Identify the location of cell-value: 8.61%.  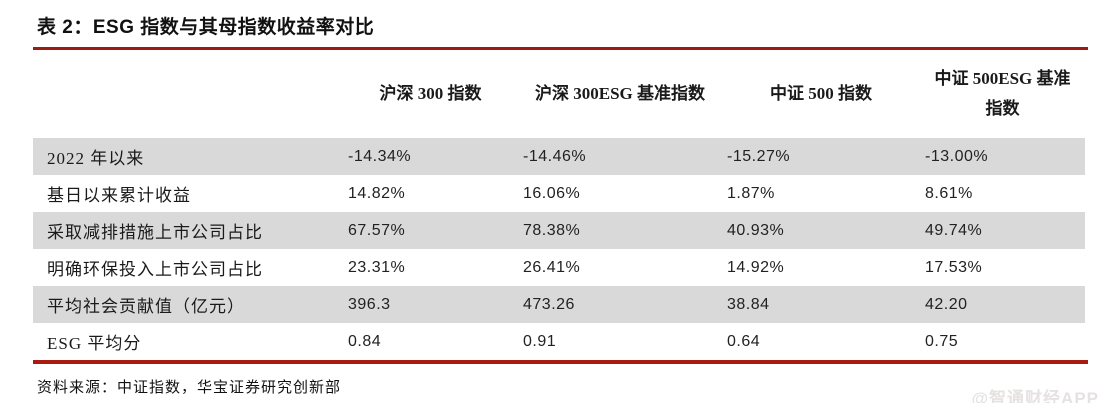
(949, 193).